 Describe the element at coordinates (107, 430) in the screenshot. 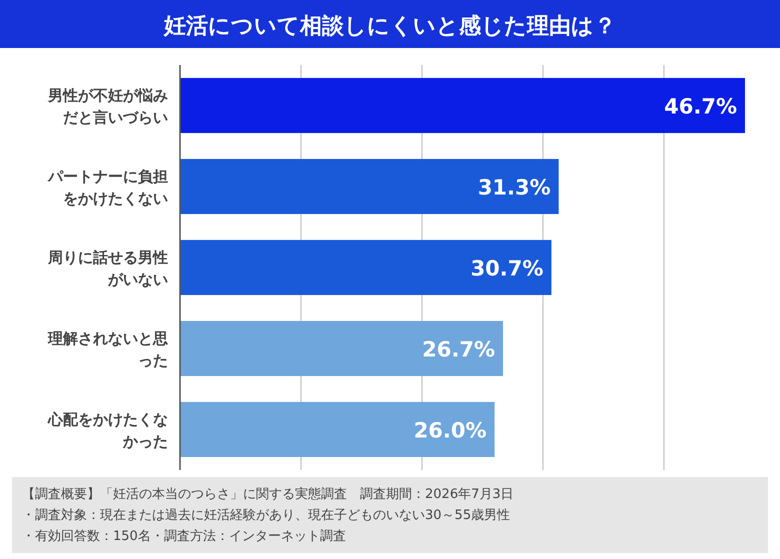

I see `y-tick-label: 心配をかけたくなかった` at that location.